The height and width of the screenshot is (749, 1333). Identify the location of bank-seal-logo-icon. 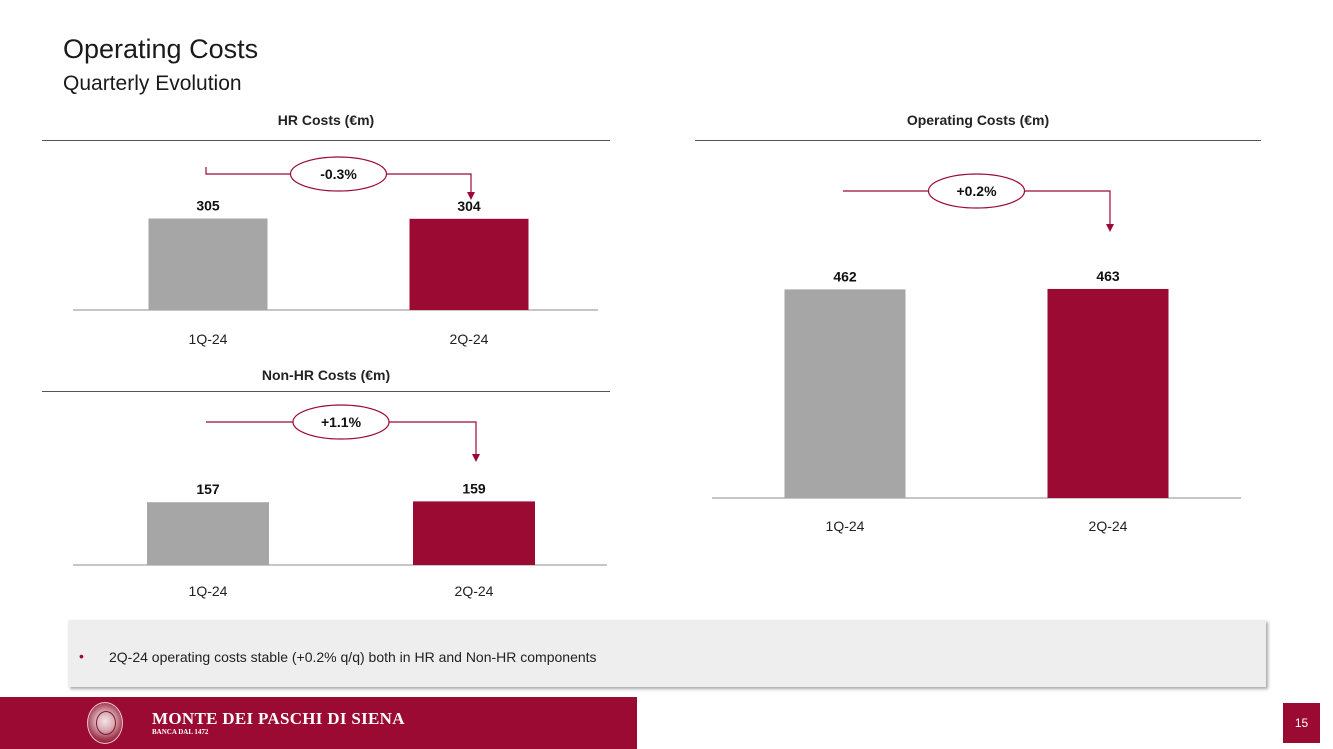
(105, 723).